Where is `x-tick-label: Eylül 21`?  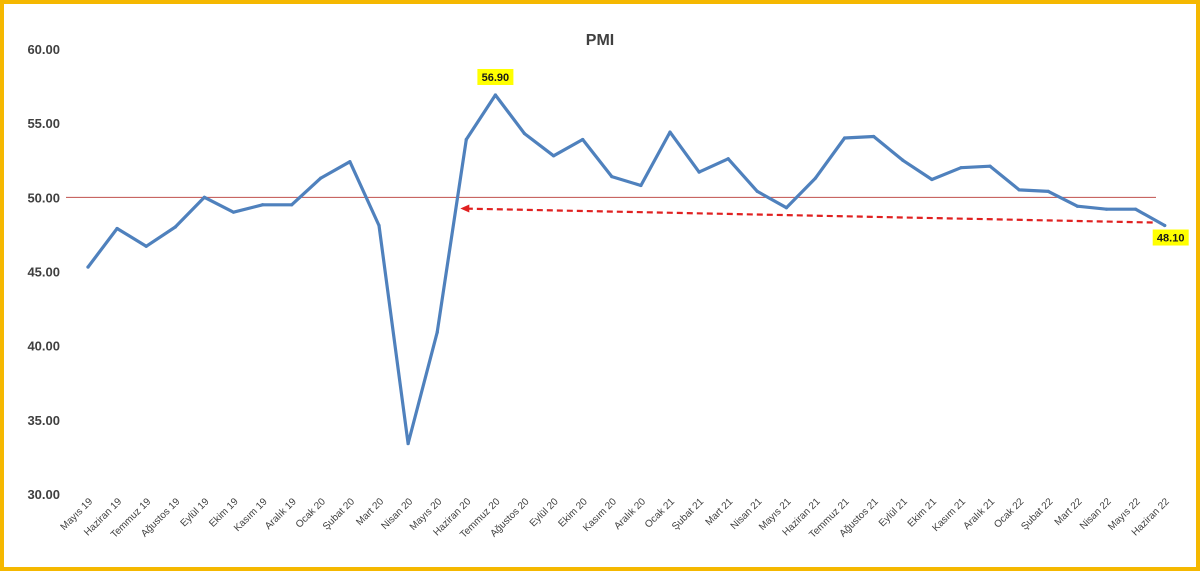
x-tick-label: Eylül 21 is located at coordinates (893, 512).